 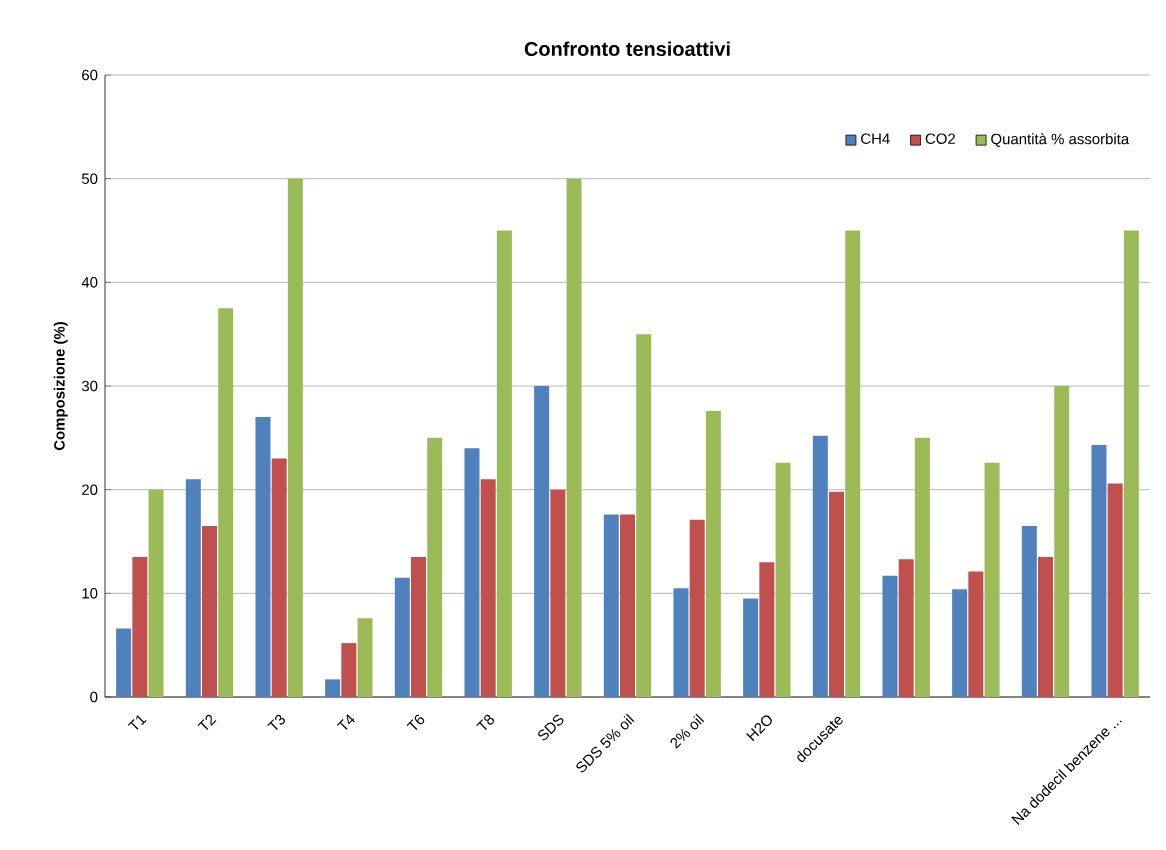 I want to click on y-tick-label: 60, so click(x=90, y=75).